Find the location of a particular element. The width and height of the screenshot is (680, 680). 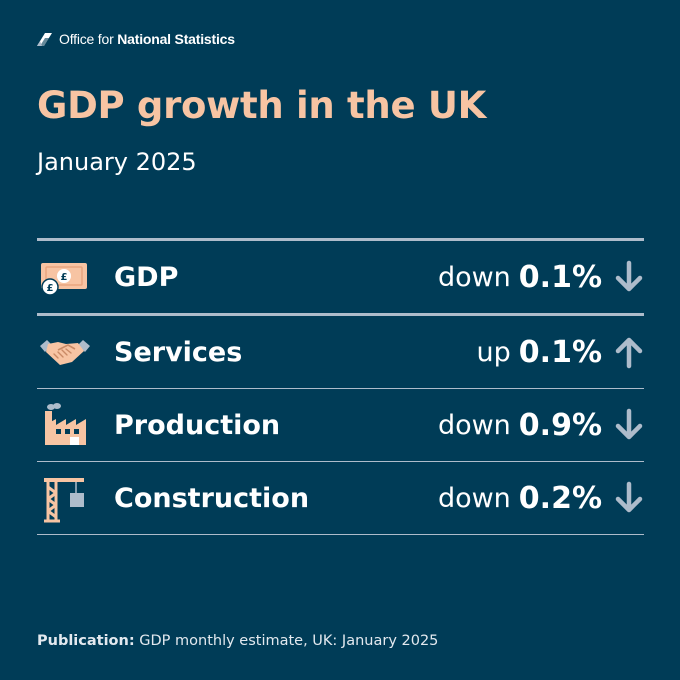

row-change: down 0.1% is located at coordinates (541, 277).